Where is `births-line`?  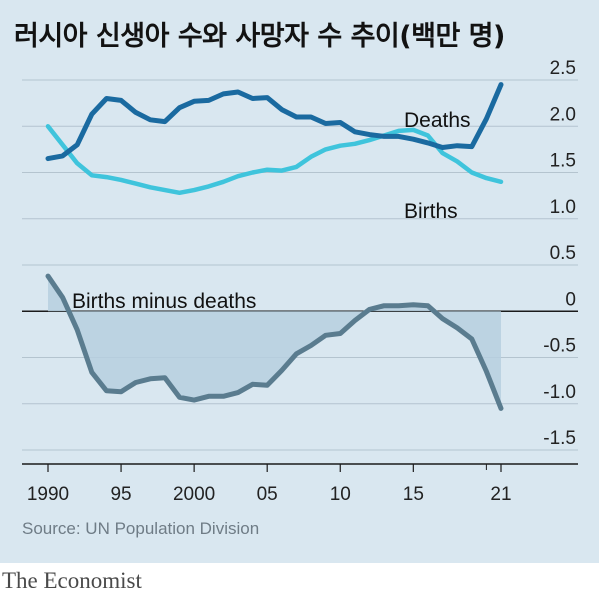
births-line is located at coordinates (274, 160).